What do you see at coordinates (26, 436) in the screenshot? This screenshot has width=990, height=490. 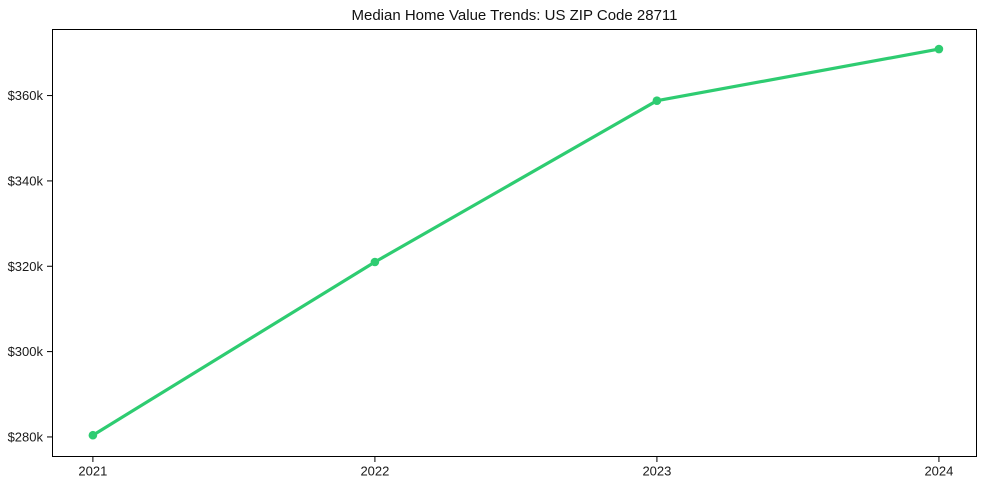 I see `y-tick-label: $280k` at bounding box center [26, 436].